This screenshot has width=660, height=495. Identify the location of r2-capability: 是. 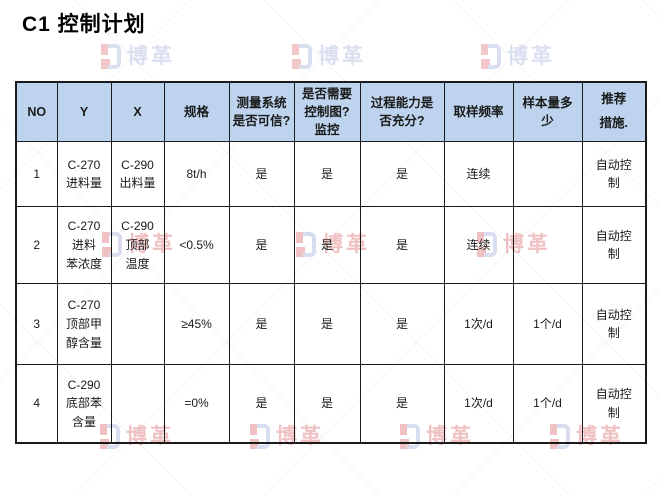
(402, 245).